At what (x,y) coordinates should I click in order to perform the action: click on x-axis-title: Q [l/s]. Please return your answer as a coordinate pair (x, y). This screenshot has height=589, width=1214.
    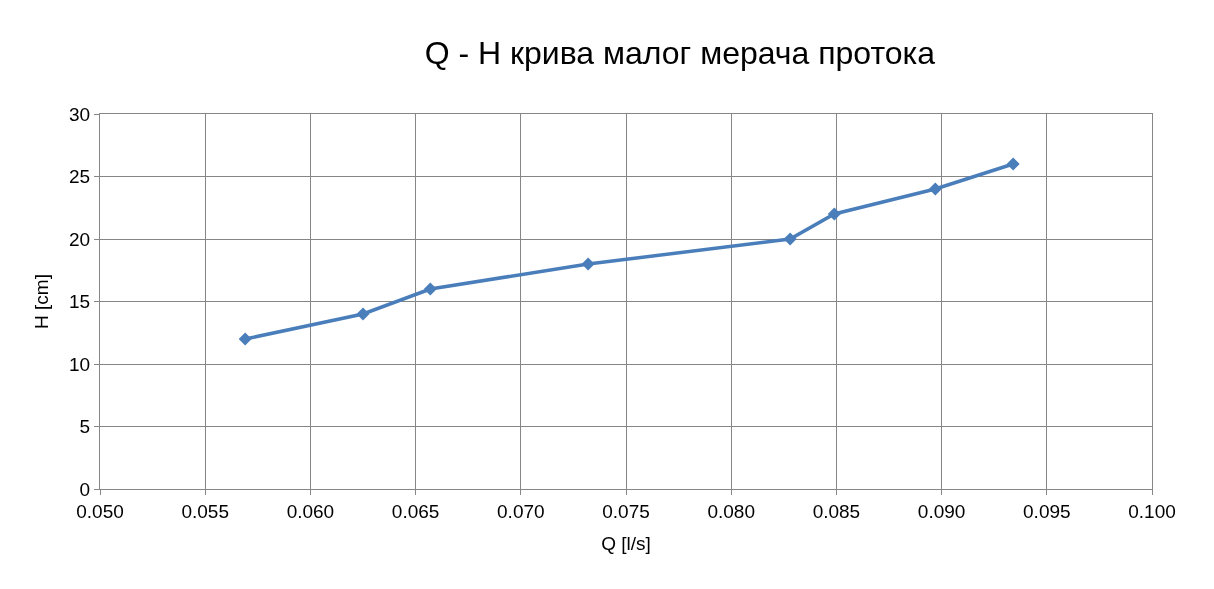
    Looking at the image, I should click on (626, 543).